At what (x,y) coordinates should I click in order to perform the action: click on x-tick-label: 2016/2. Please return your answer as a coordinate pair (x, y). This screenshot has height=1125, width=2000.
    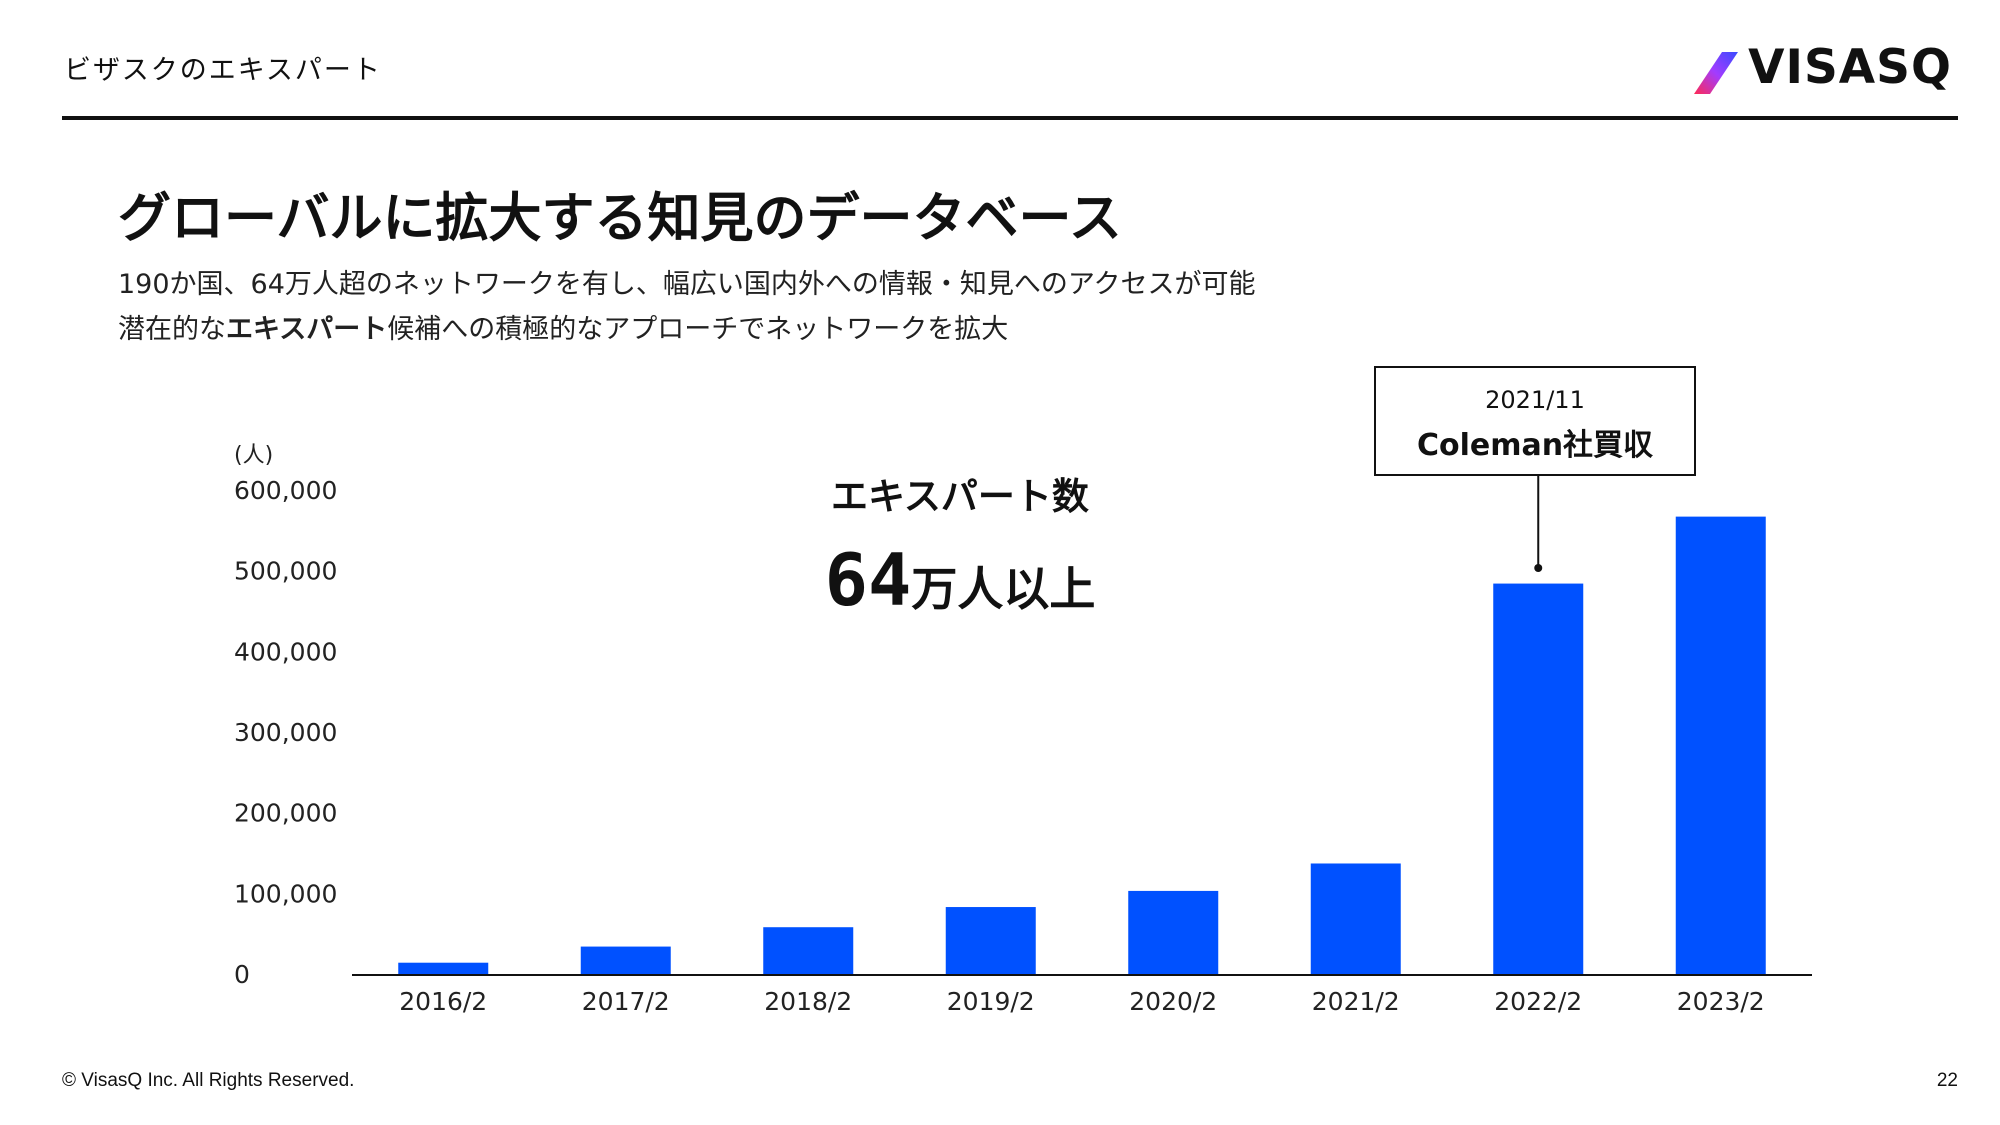
    Looking at the image, I should click on (443, 1001).